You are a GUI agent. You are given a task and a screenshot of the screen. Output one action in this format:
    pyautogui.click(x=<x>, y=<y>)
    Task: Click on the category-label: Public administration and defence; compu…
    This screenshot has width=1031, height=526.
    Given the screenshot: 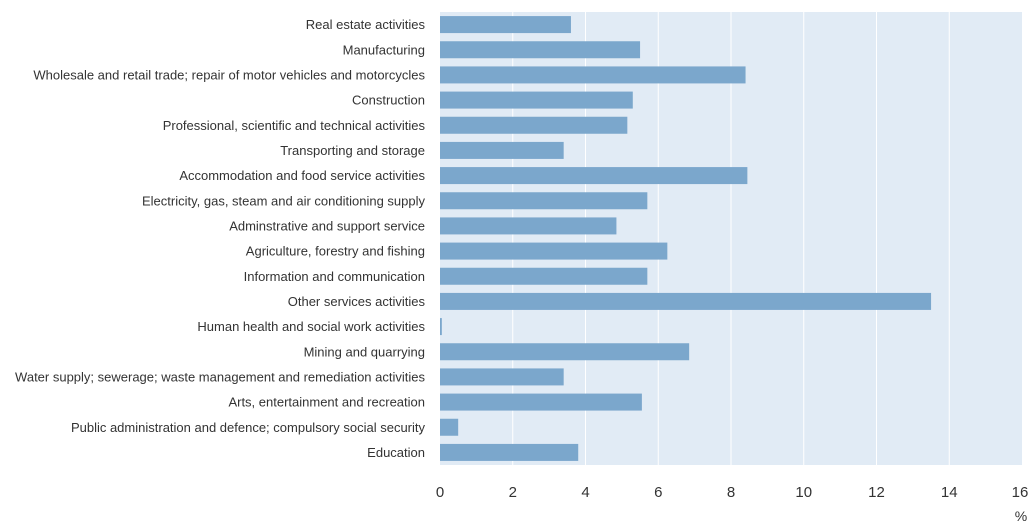 What is the action you would take?
    pyautogui.click(x=248, y=427)
    